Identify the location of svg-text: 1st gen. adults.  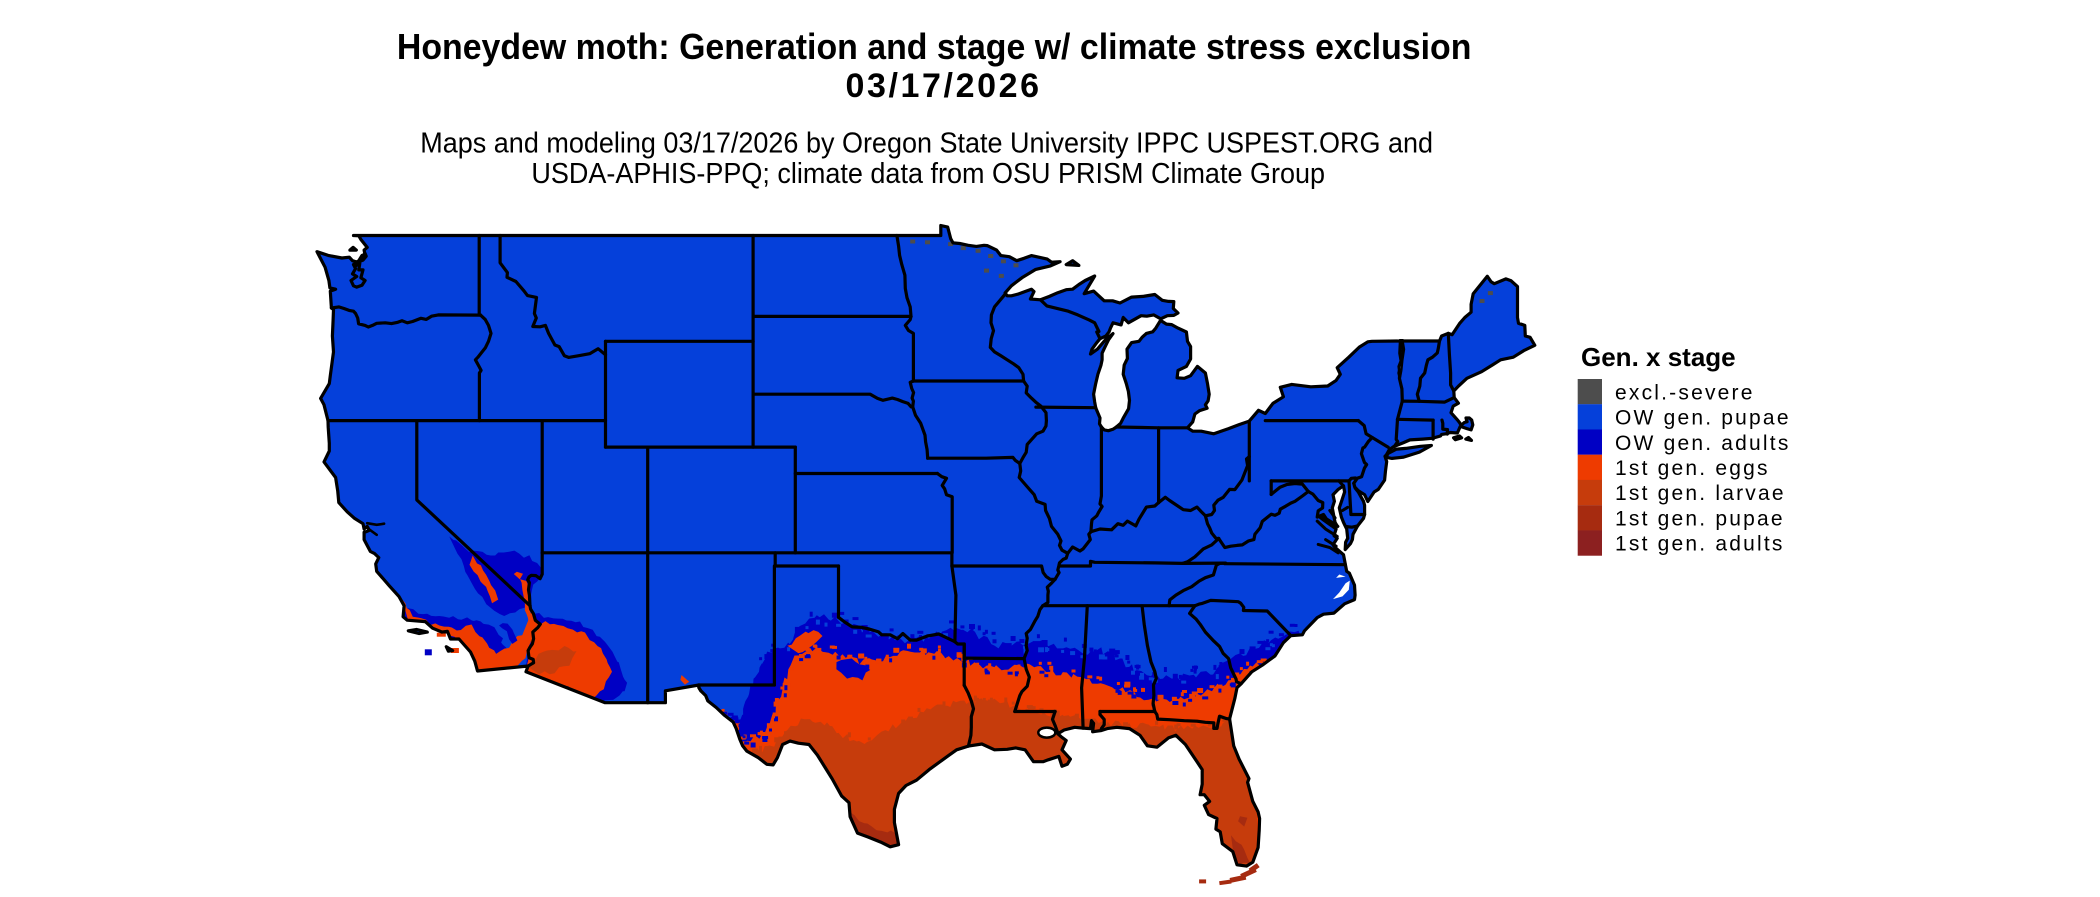
(1700, 544).